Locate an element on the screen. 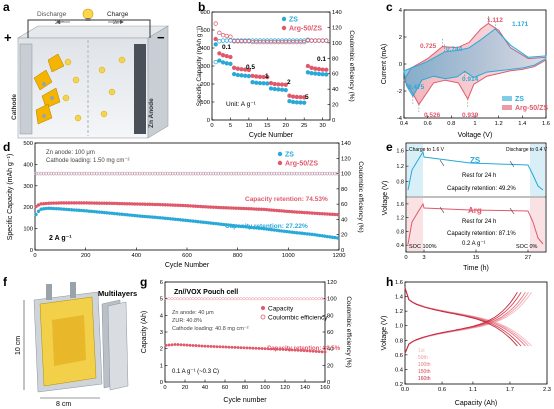 The width and height of the screenshot is (554, 409). y-tick-label: 1.0 is located at coordinates (399, 327).